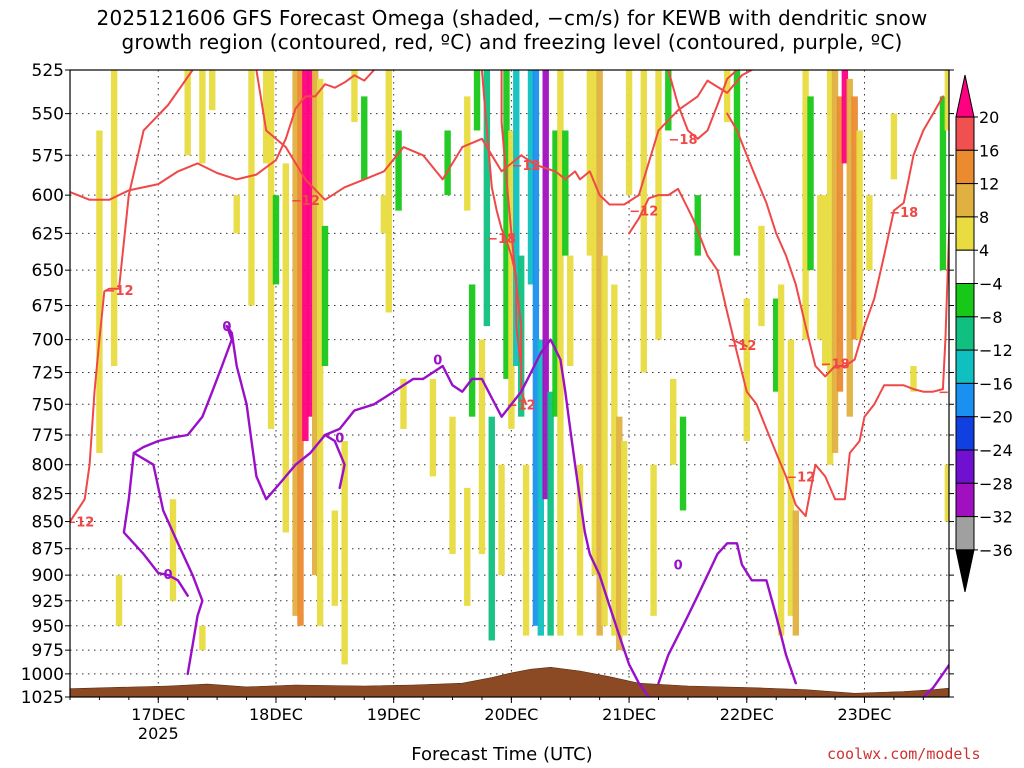  What do you see at coordinates (48, 651) in the screenshot?
I see `y-tick-label: 975` at bounding box center [48, 651].